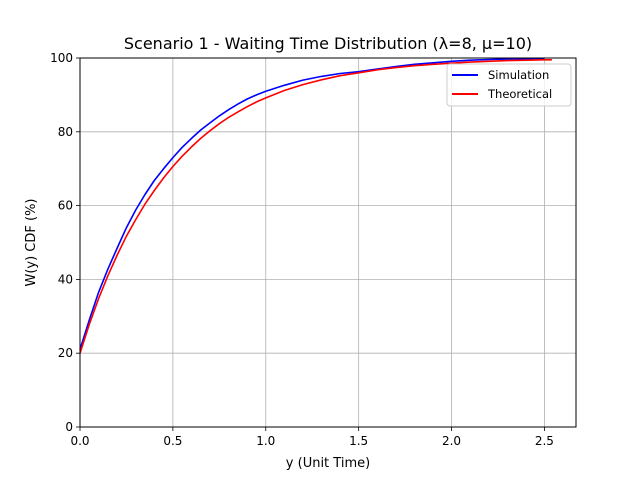  I want to click on x-tick-label: 2.5, so click(544, 441).